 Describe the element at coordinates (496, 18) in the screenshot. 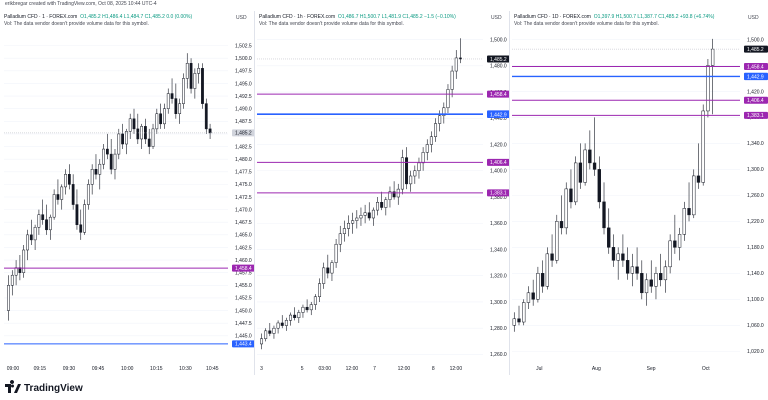

I see `currency-label: USD` at that location.